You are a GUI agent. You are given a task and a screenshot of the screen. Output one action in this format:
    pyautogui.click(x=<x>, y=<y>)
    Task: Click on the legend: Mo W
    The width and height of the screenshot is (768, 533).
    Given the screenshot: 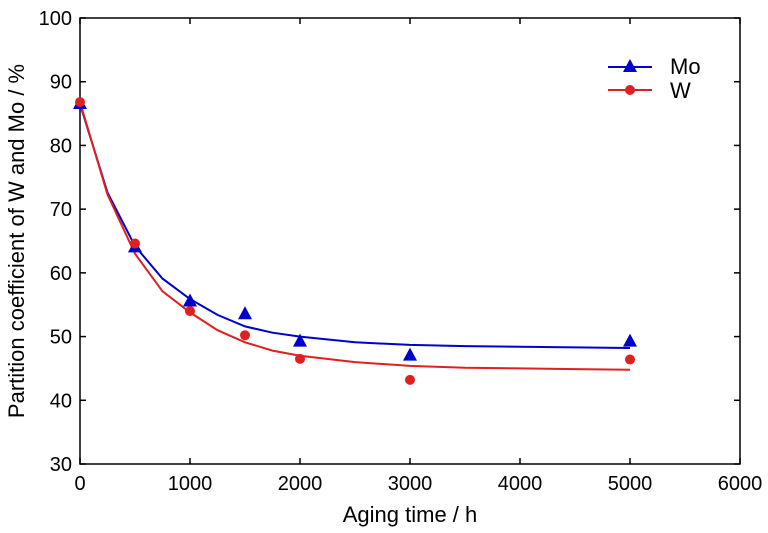 What is the action you would take?
    pyautogui.click(x=654, y=78)
    